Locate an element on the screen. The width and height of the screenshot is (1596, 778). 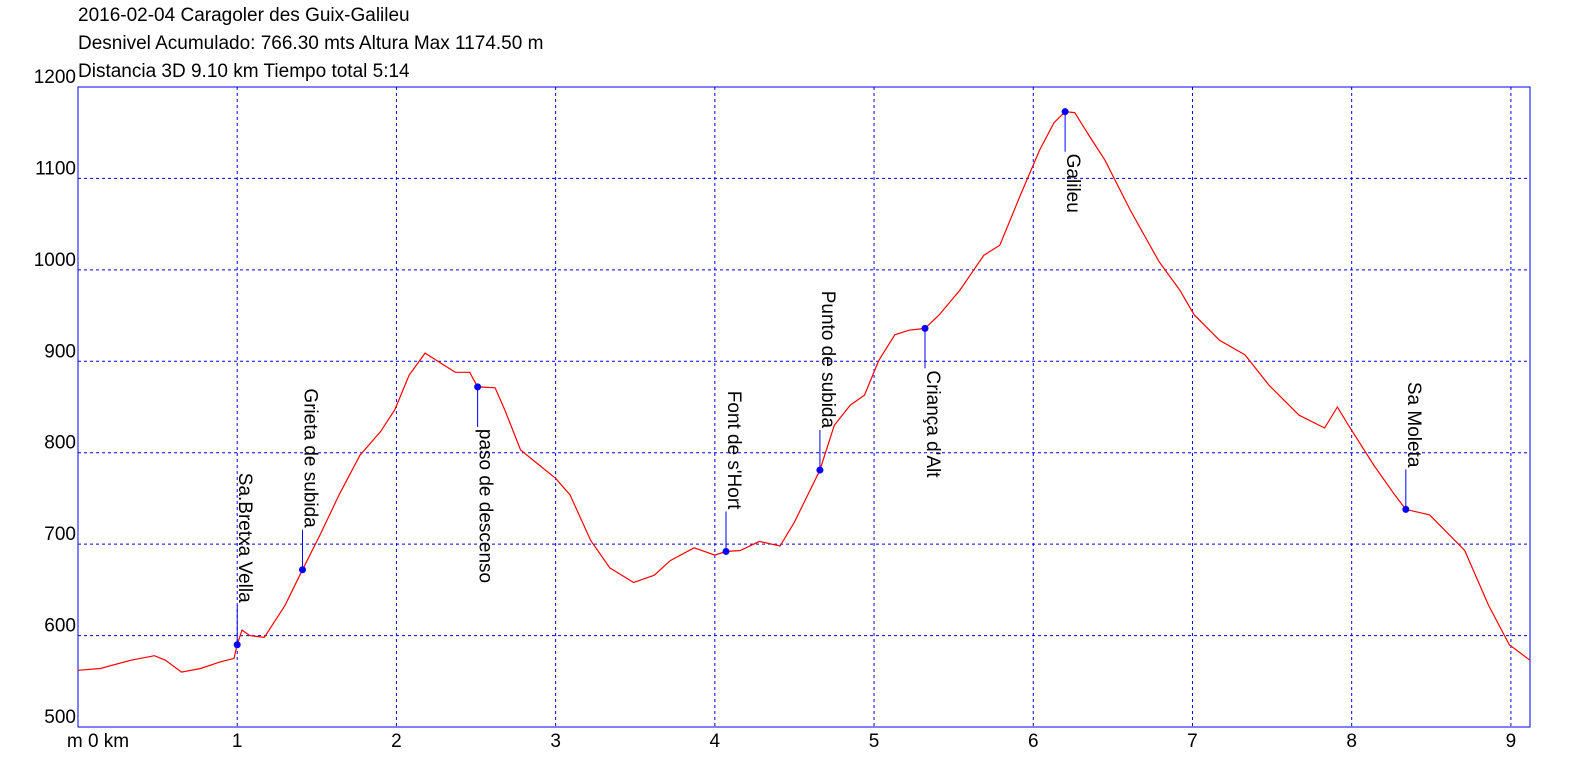
annotation-label: Grieta de subida is located at coordinates (309, 458).